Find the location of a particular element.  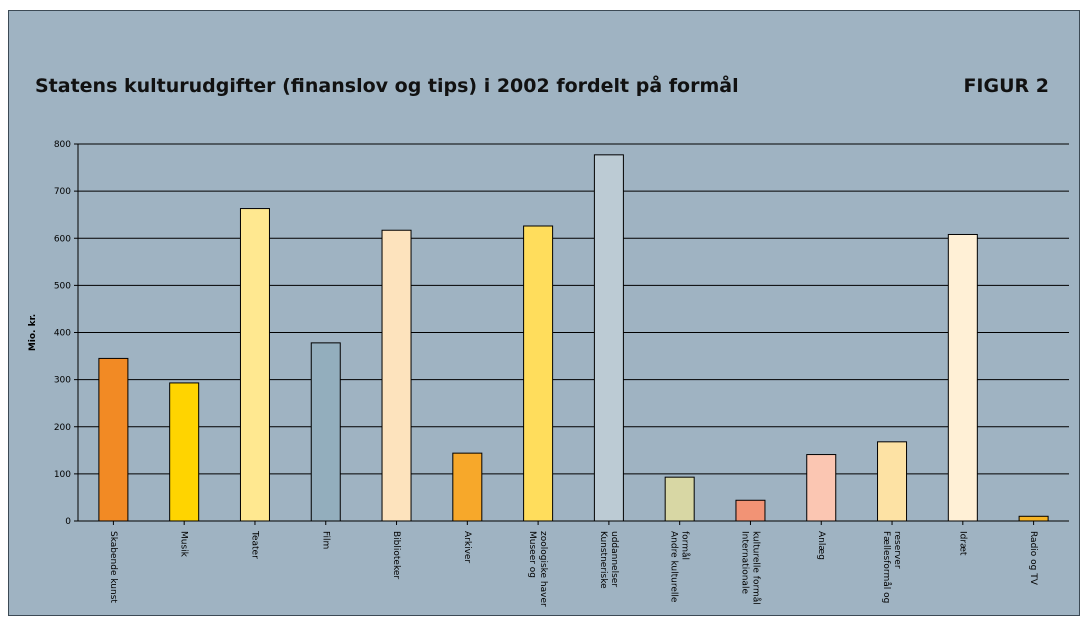

x-tick-label: reserver is located at coordinates (897, 550).